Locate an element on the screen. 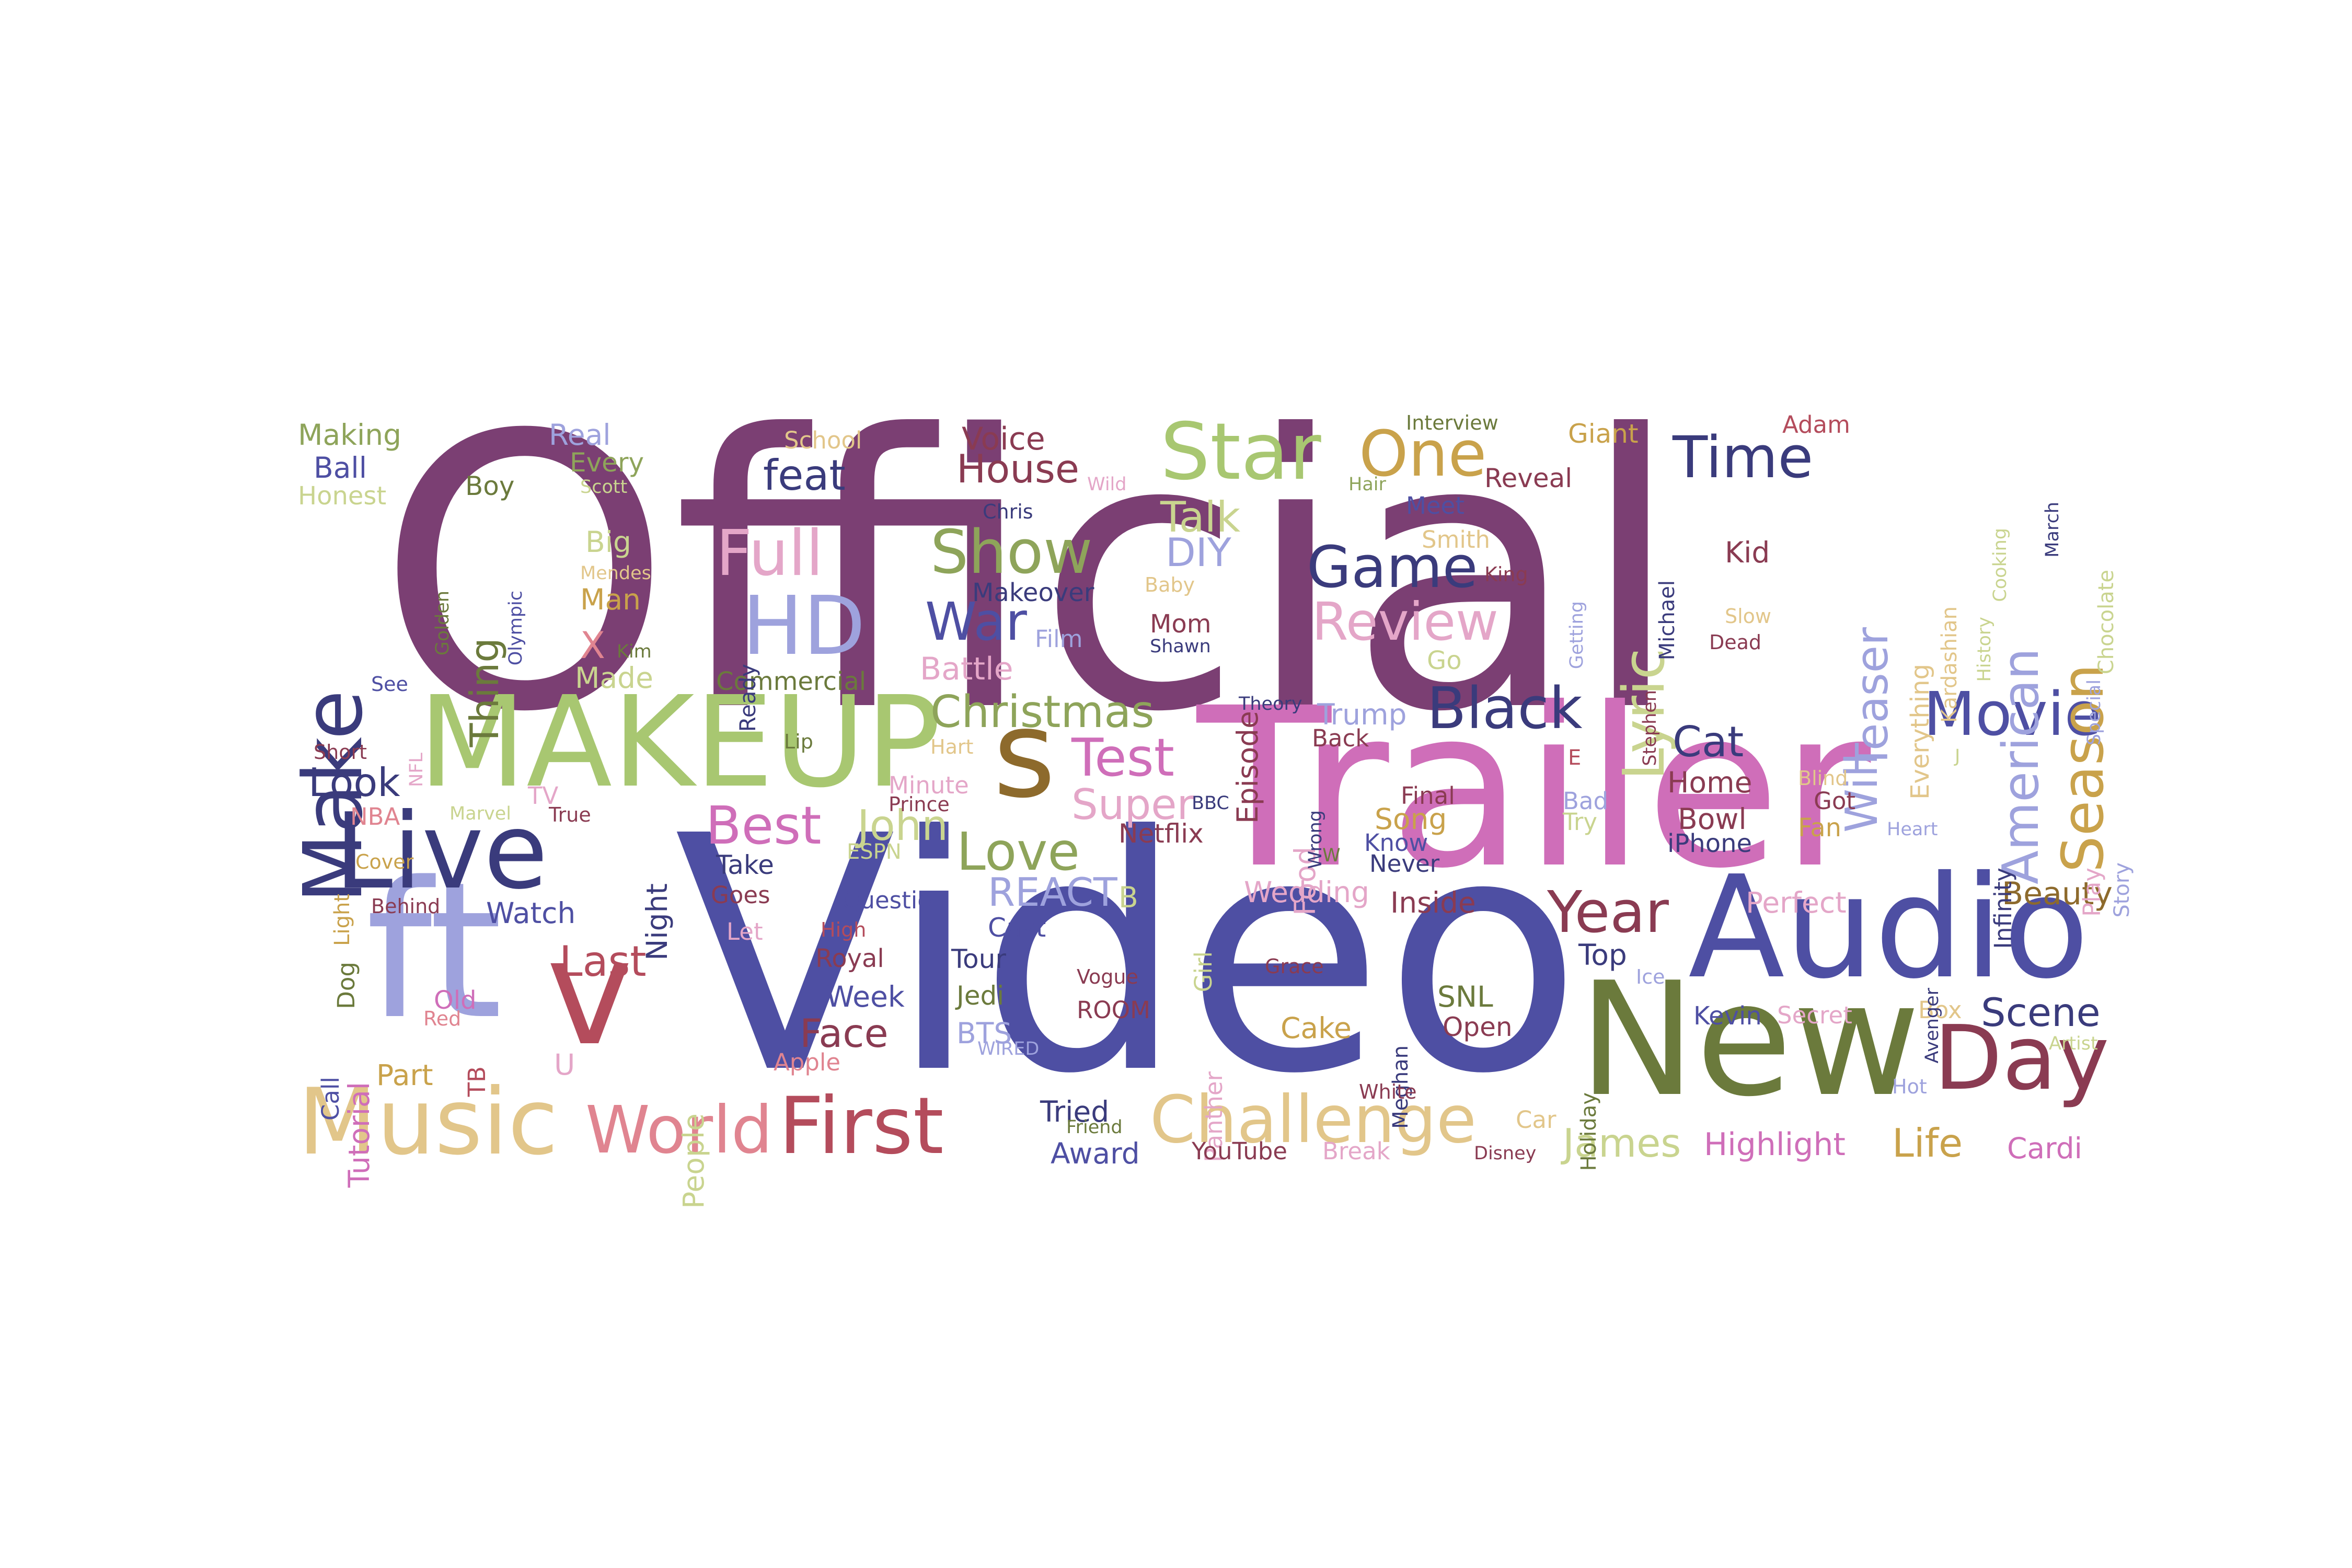  word-house: House is located at coordinates (1018, 469).